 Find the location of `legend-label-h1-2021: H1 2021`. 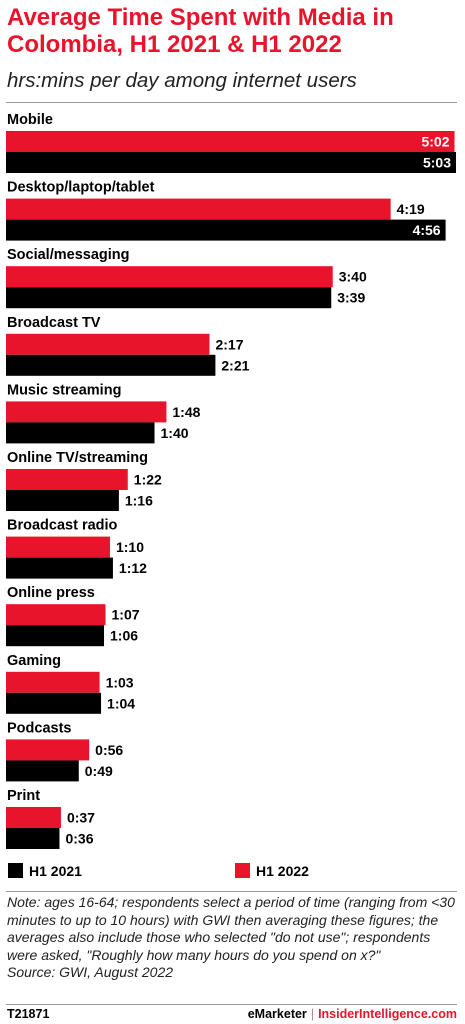

legend-label-h1-2021: H1 2021 is located at coordinates (55, 871).